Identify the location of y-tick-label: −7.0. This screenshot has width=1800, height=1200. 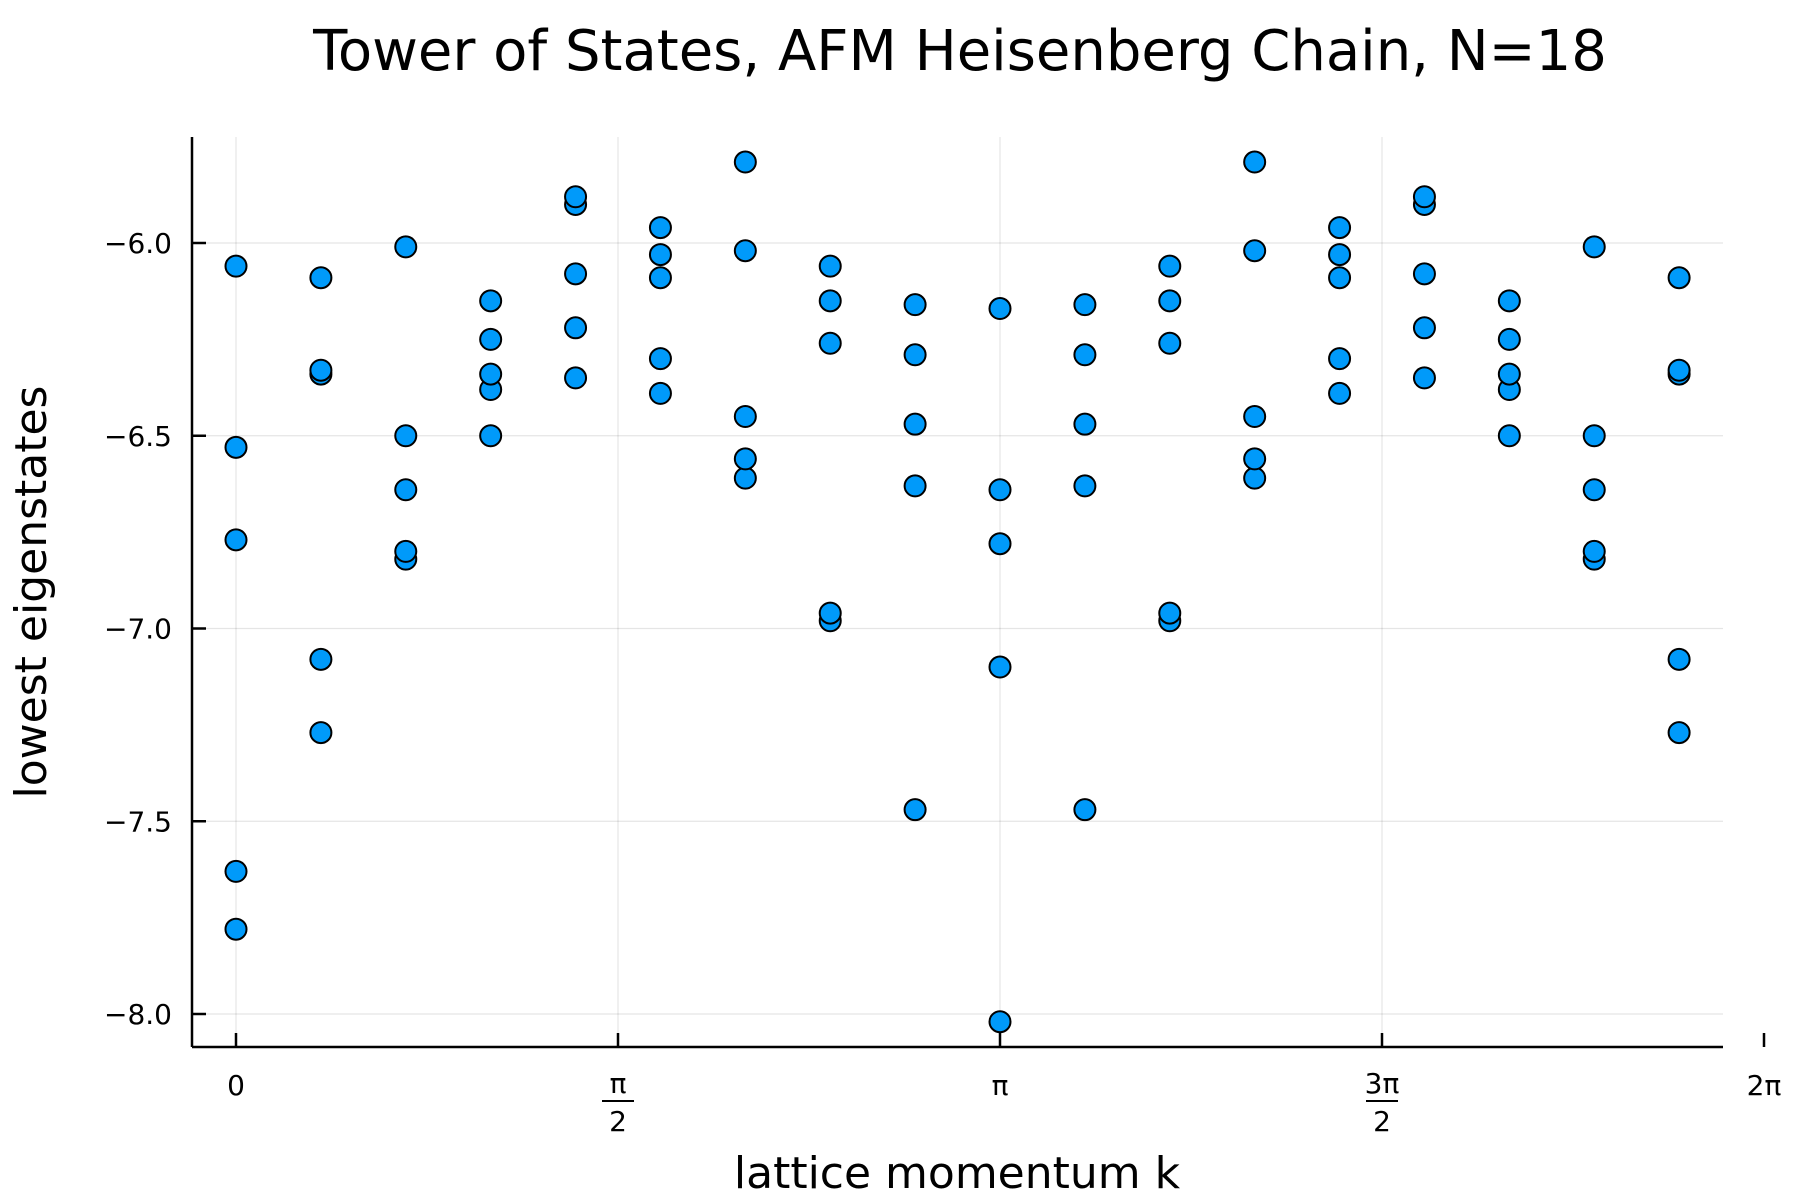
(138, 629).